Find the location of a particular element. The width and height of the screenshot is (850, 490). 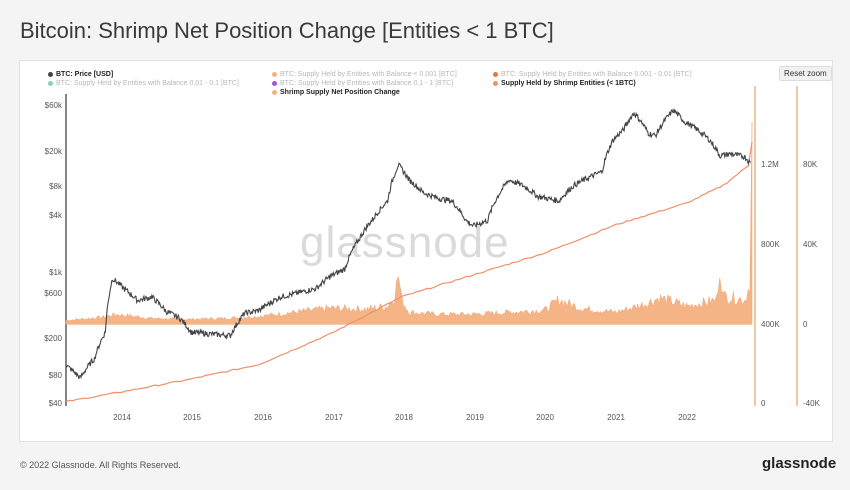

legend-item-net-position-change: Shrimp Supply Net Position Change is located at coordinates (336, 92).